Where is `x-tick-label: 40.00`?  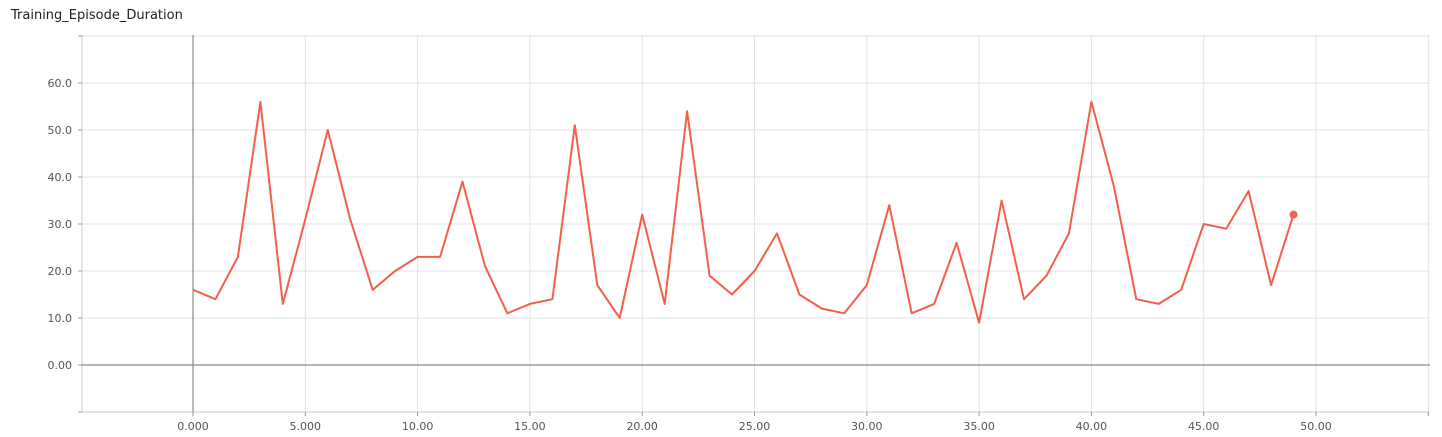 x-tick-label: 40.00 is located at coordinates (1092, 426).